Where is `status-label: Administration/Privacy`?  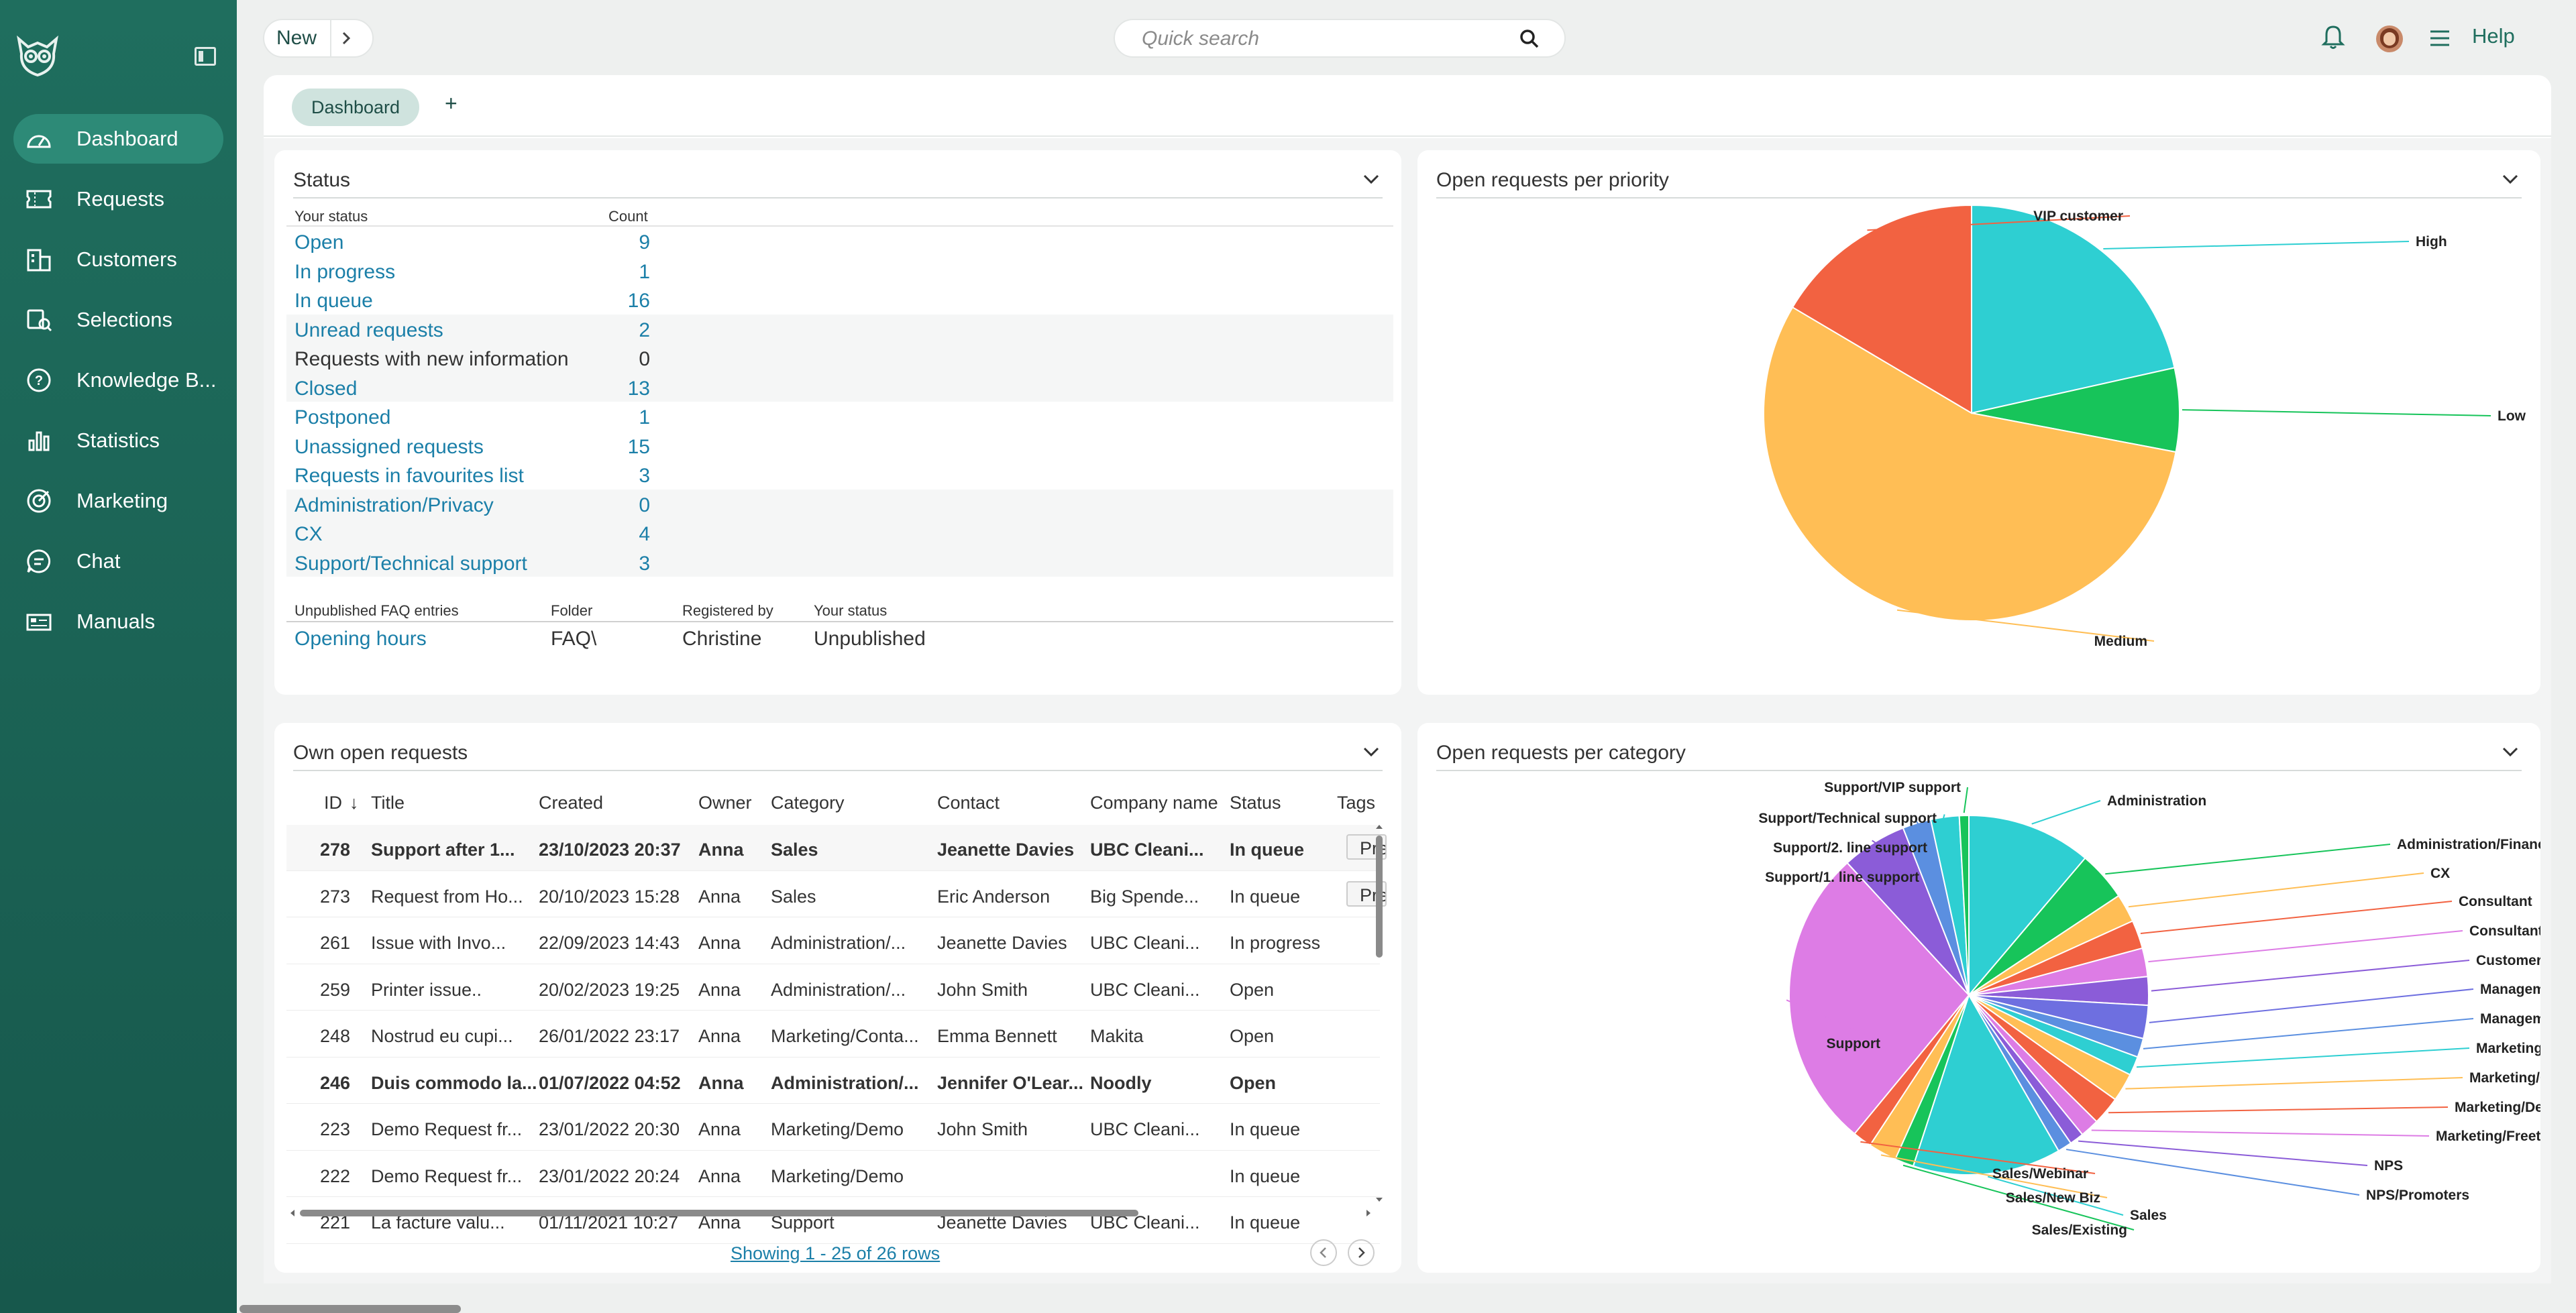
status-label: Administration/Privacy is located at coordinates (394, 505).